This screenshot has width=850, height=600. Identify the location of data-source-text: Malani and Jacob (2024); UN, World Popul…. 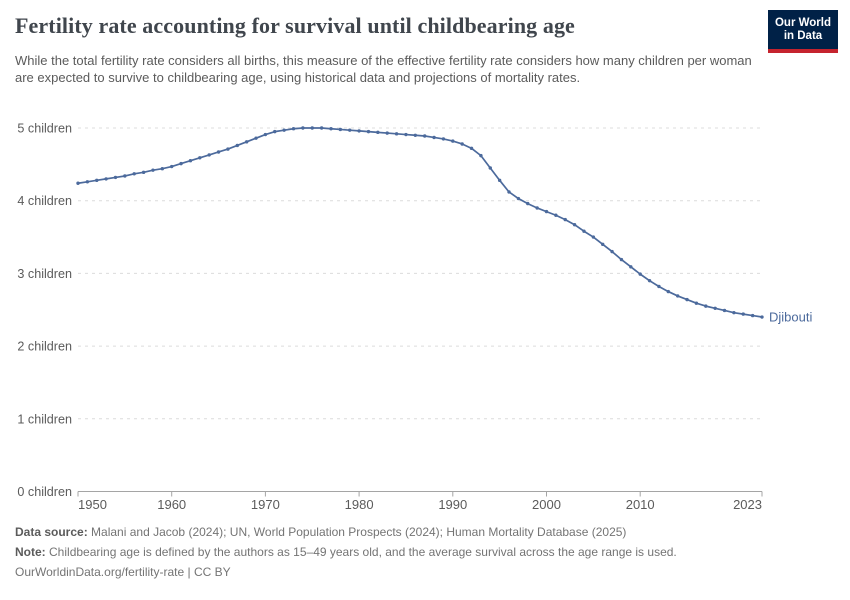
(359, 532).